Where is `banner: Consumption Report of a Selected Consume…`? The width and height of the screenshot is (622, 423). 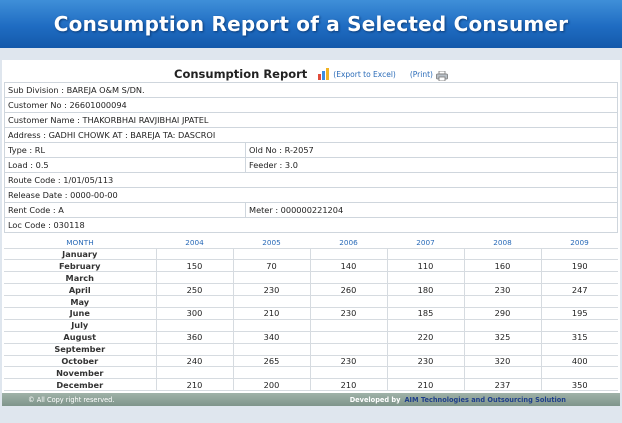 banner: Consumption Report of a Selected Consume… is located at coordinates (311, 24).